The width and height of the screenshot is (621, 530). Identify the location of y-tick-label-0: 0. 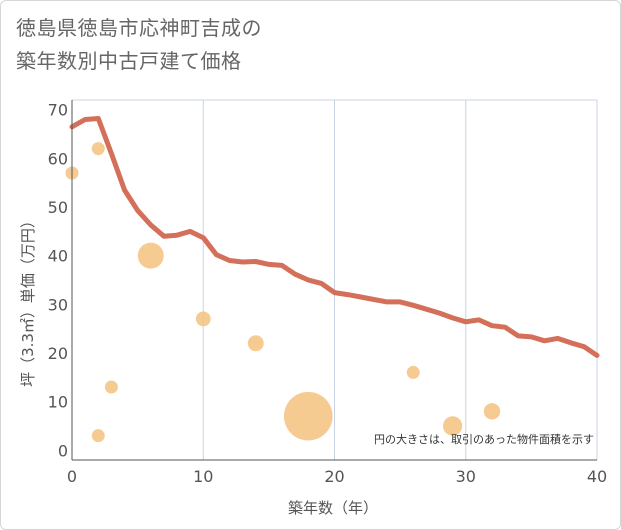
(63, 450).